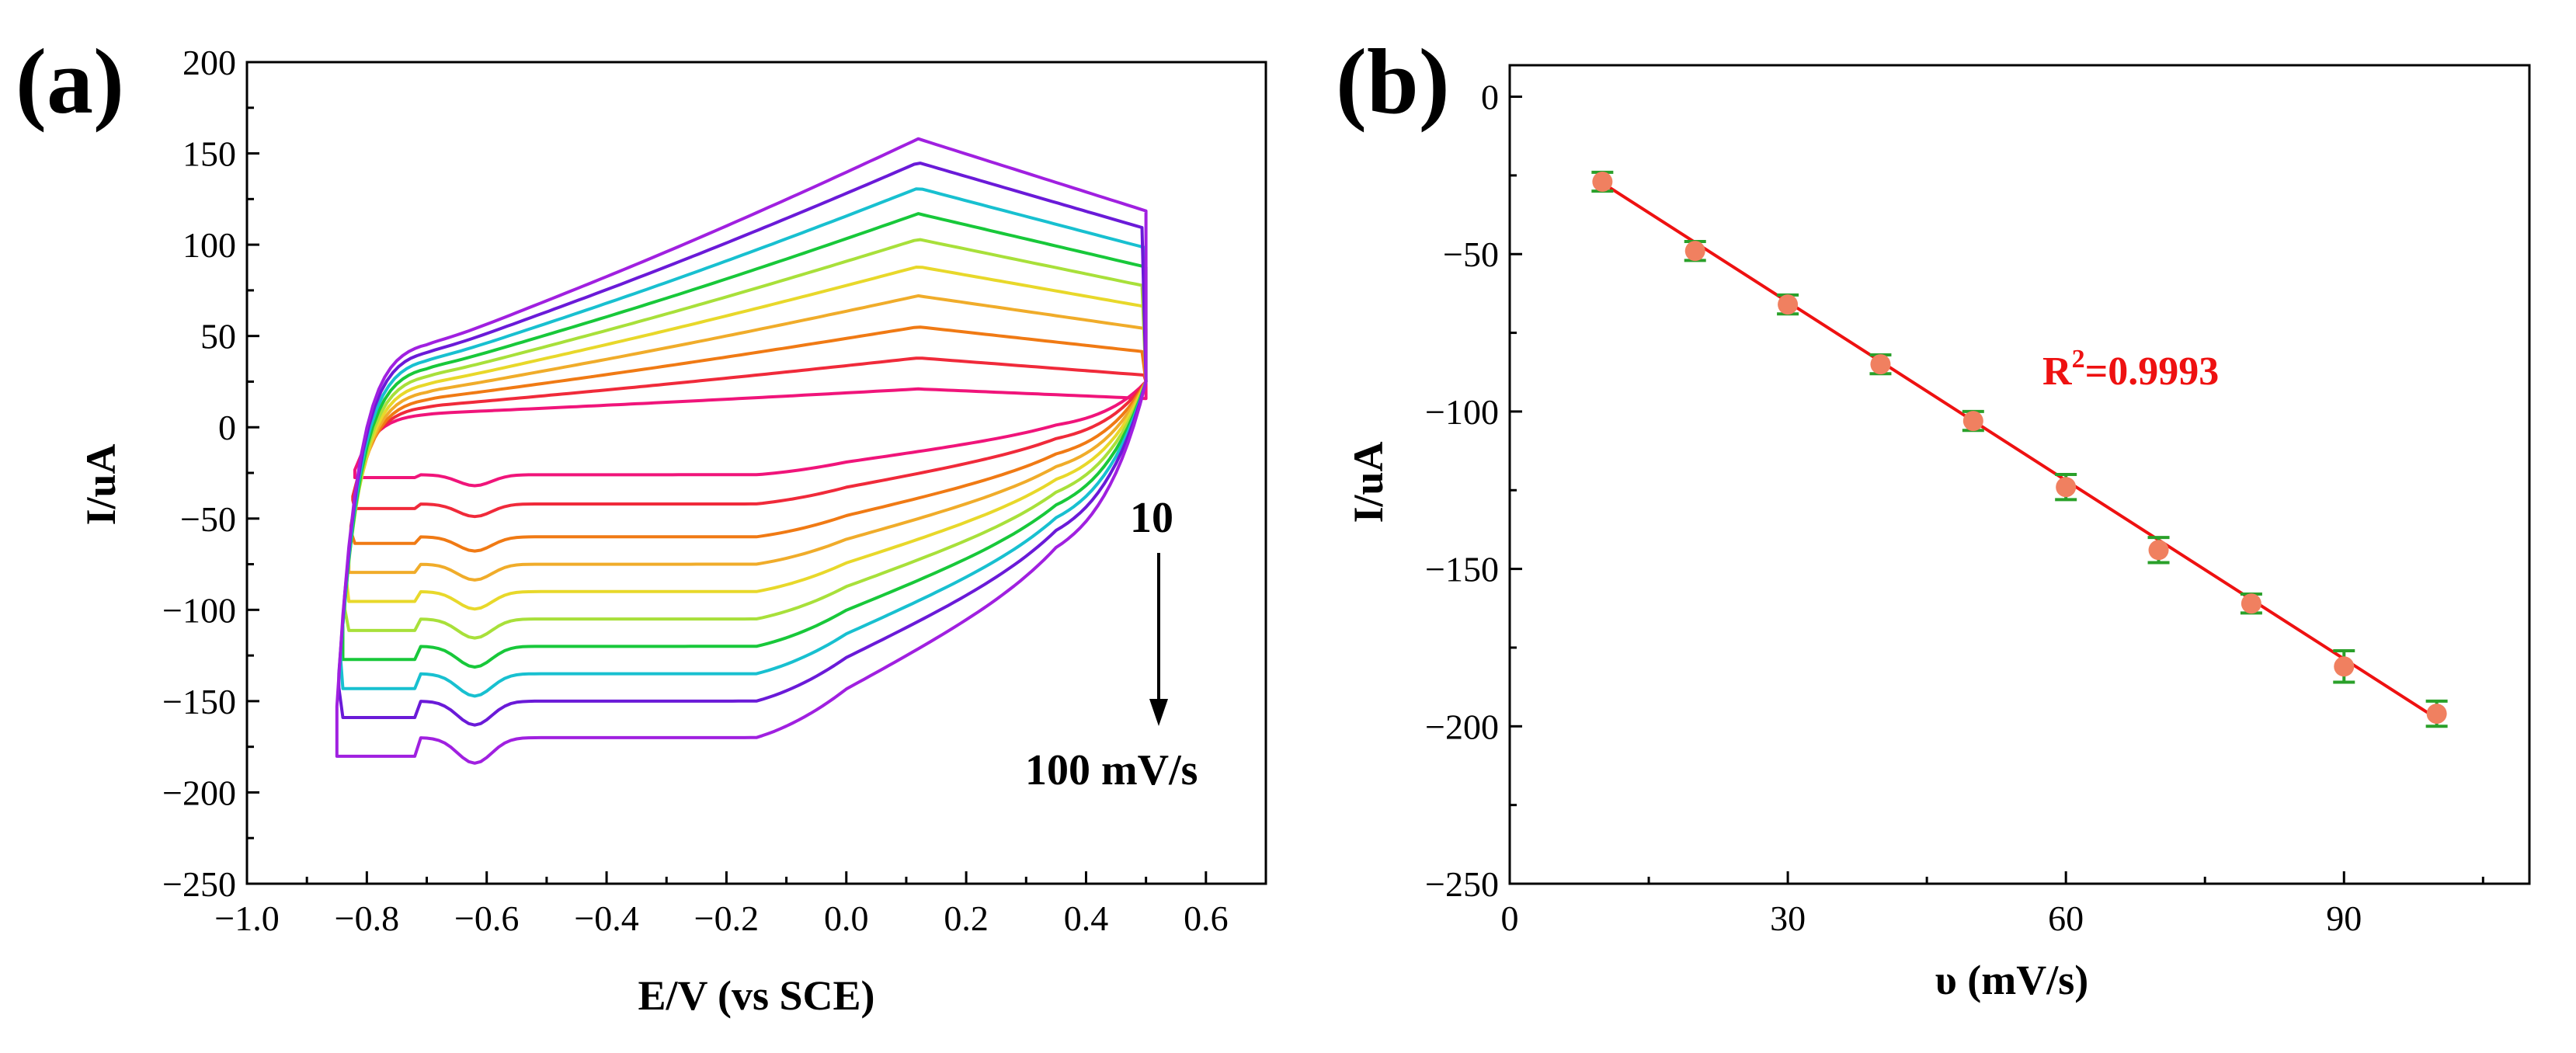  I want to click on plot-b-y-label: I/uA, so click(1368, 482).